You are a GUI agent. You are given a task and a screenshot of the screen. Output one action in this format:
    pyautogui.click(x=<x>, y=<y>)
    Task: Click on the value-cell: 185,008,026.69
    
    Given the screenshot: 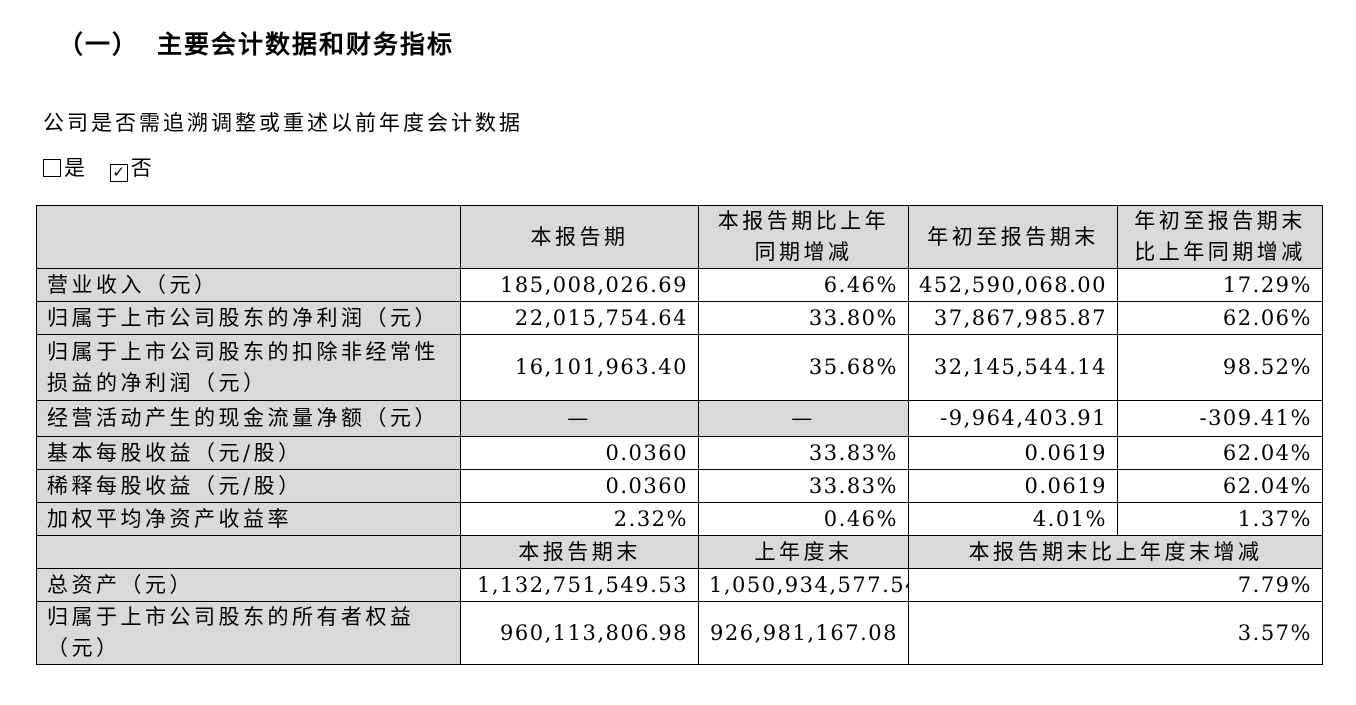 What is the action you would take?
    pyautogui.click(x=579, y=285)
    